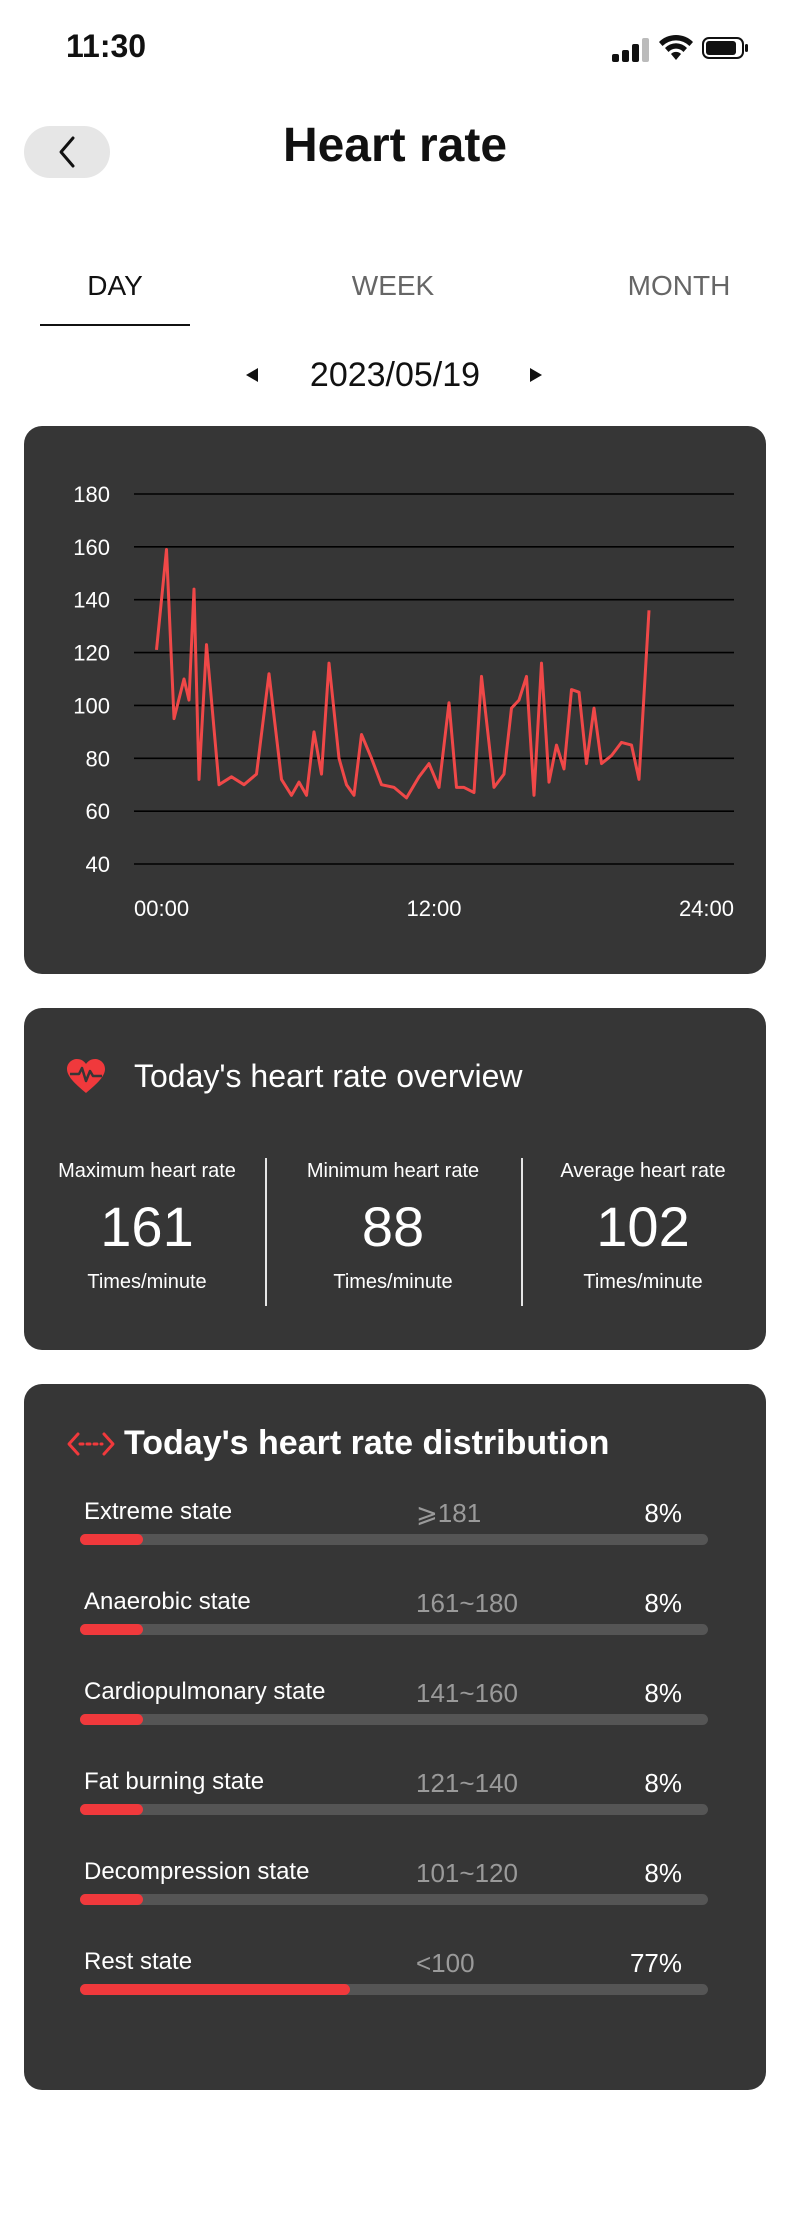  What do you see at coordinates (98, 864) in the screenshot?
I see `y-tick-label: 40` at bounding box center [98, 864].